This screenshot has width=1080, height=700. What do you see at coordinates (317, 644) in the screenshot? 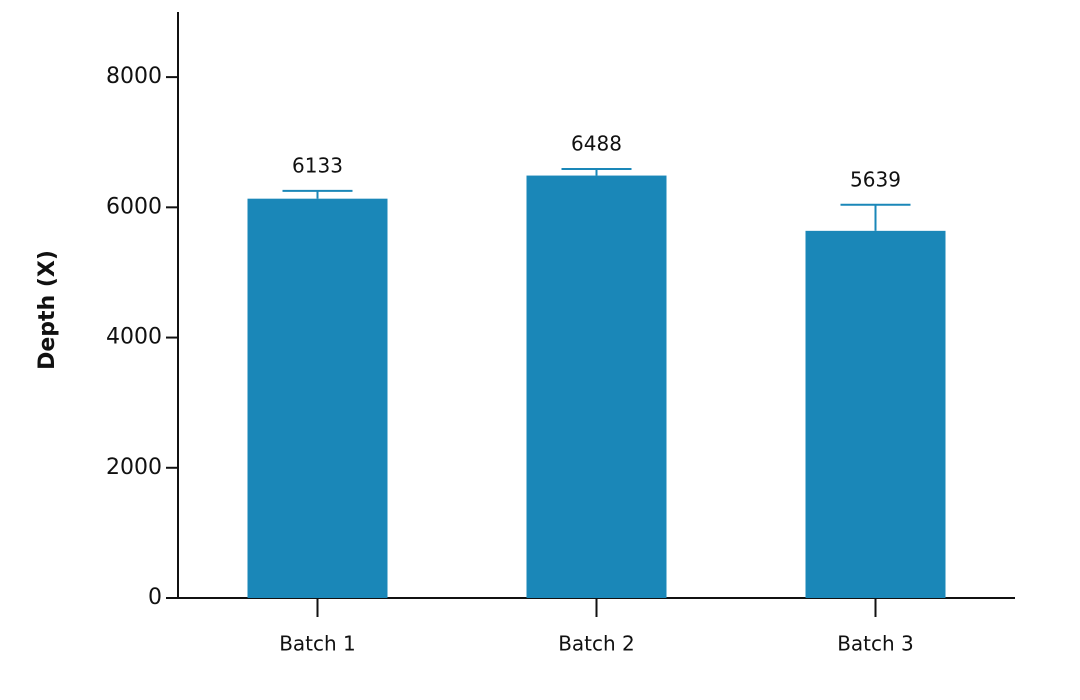
I see `x-tick-label: Batch 1` at bounding box center [317, 644].